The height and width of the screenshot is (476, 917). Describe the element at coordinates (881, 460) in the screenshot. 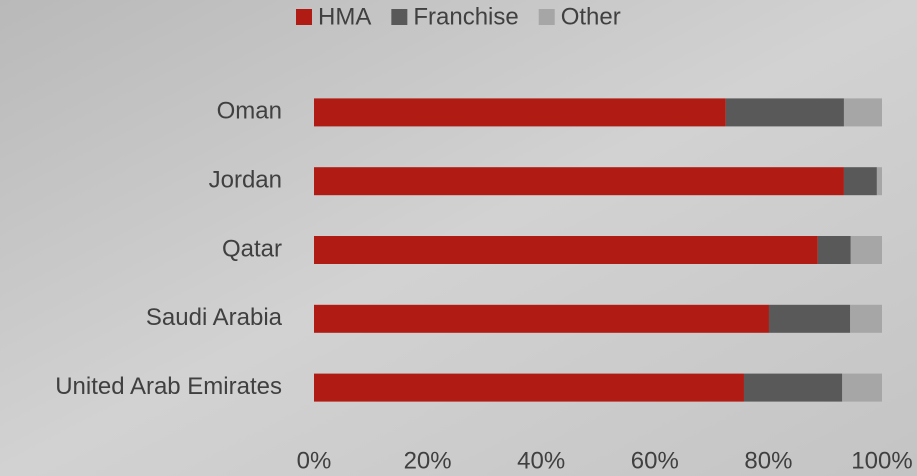

I see `x-tick-label: 100%` at that location.